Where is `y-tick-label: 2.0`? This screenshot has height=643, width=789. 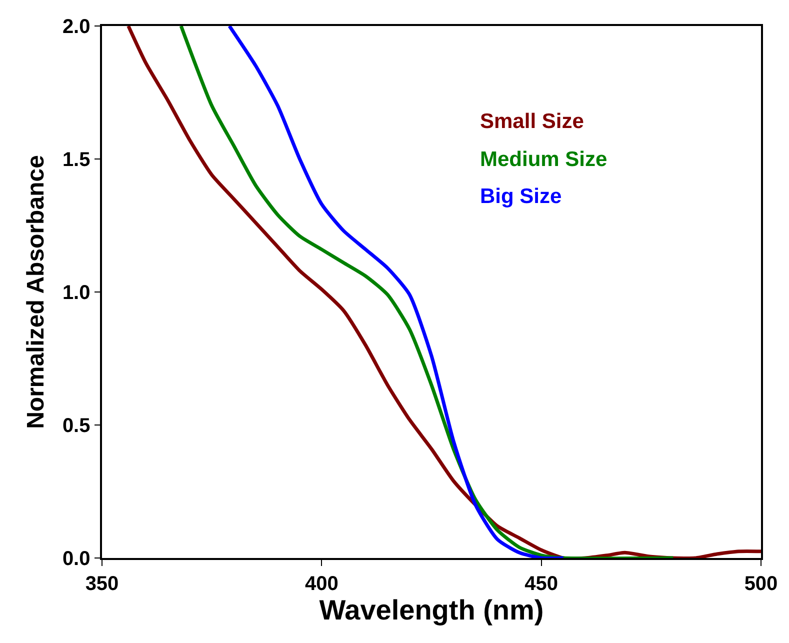
y-tick-label: 2.0 is located at coordinates (76, 27).